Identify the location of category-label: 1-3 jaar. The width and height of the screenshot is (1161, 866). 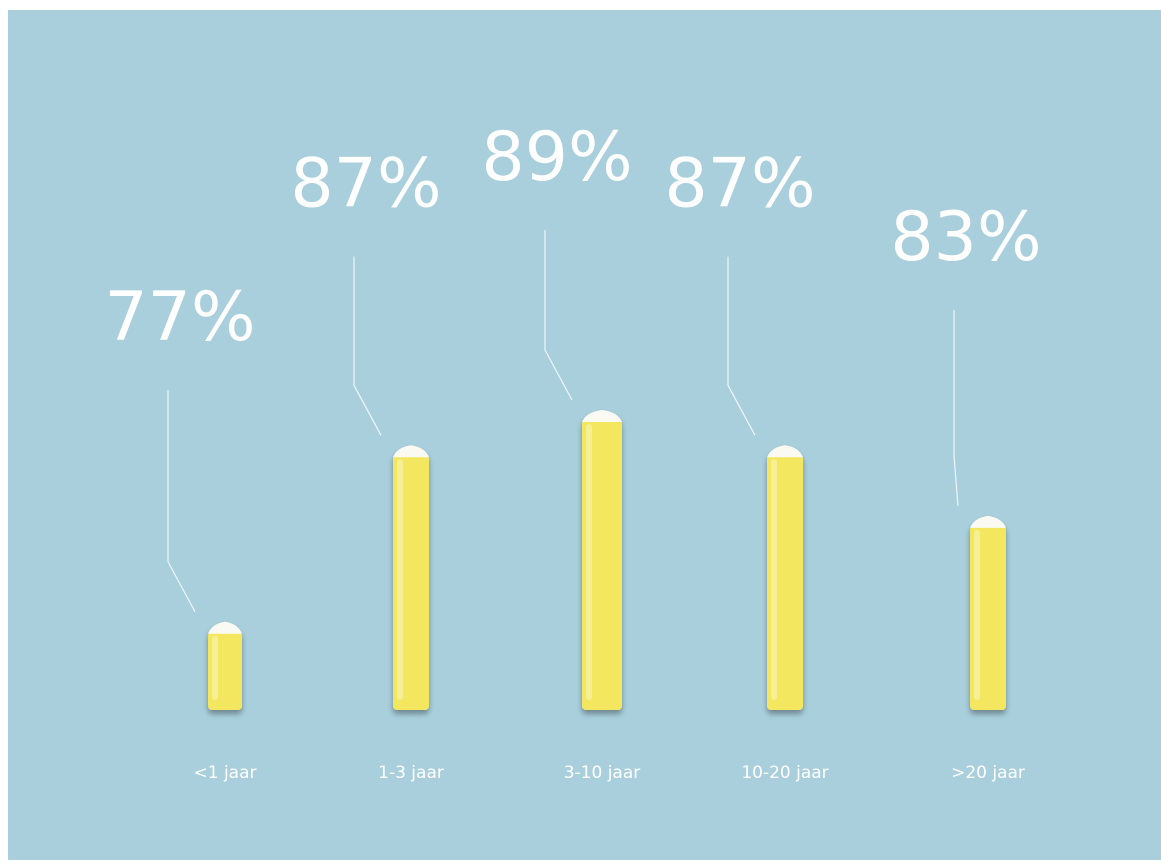
(411, 773).